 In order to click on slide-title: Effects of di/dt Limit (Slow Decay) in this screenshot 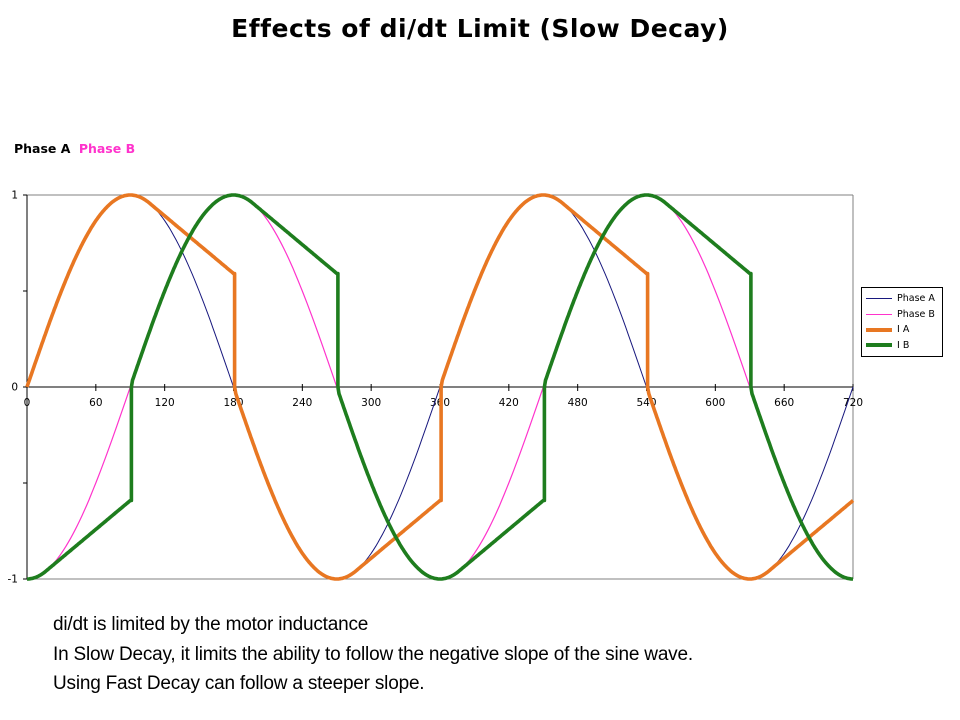, I will do `click(480, 28)`.